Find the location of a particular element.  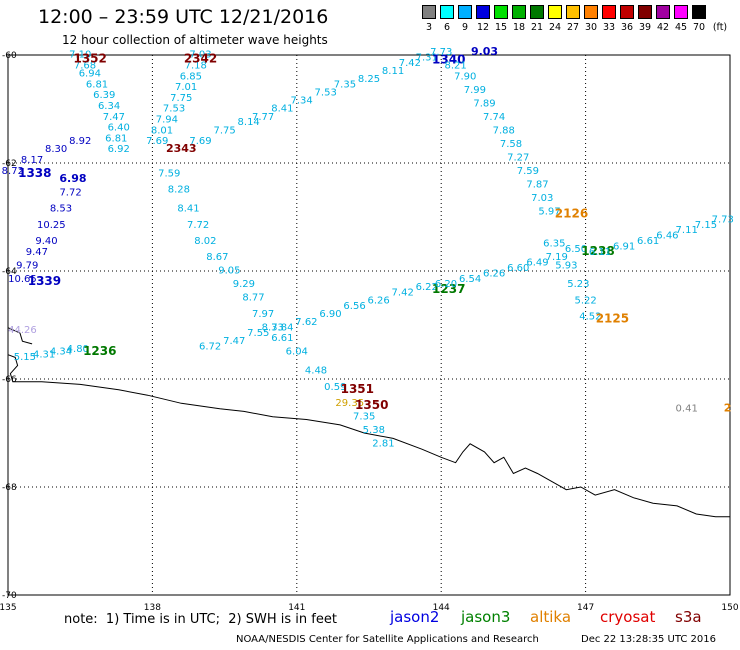

wave-height-label: 6.04 is located at coordinates (297, 352).